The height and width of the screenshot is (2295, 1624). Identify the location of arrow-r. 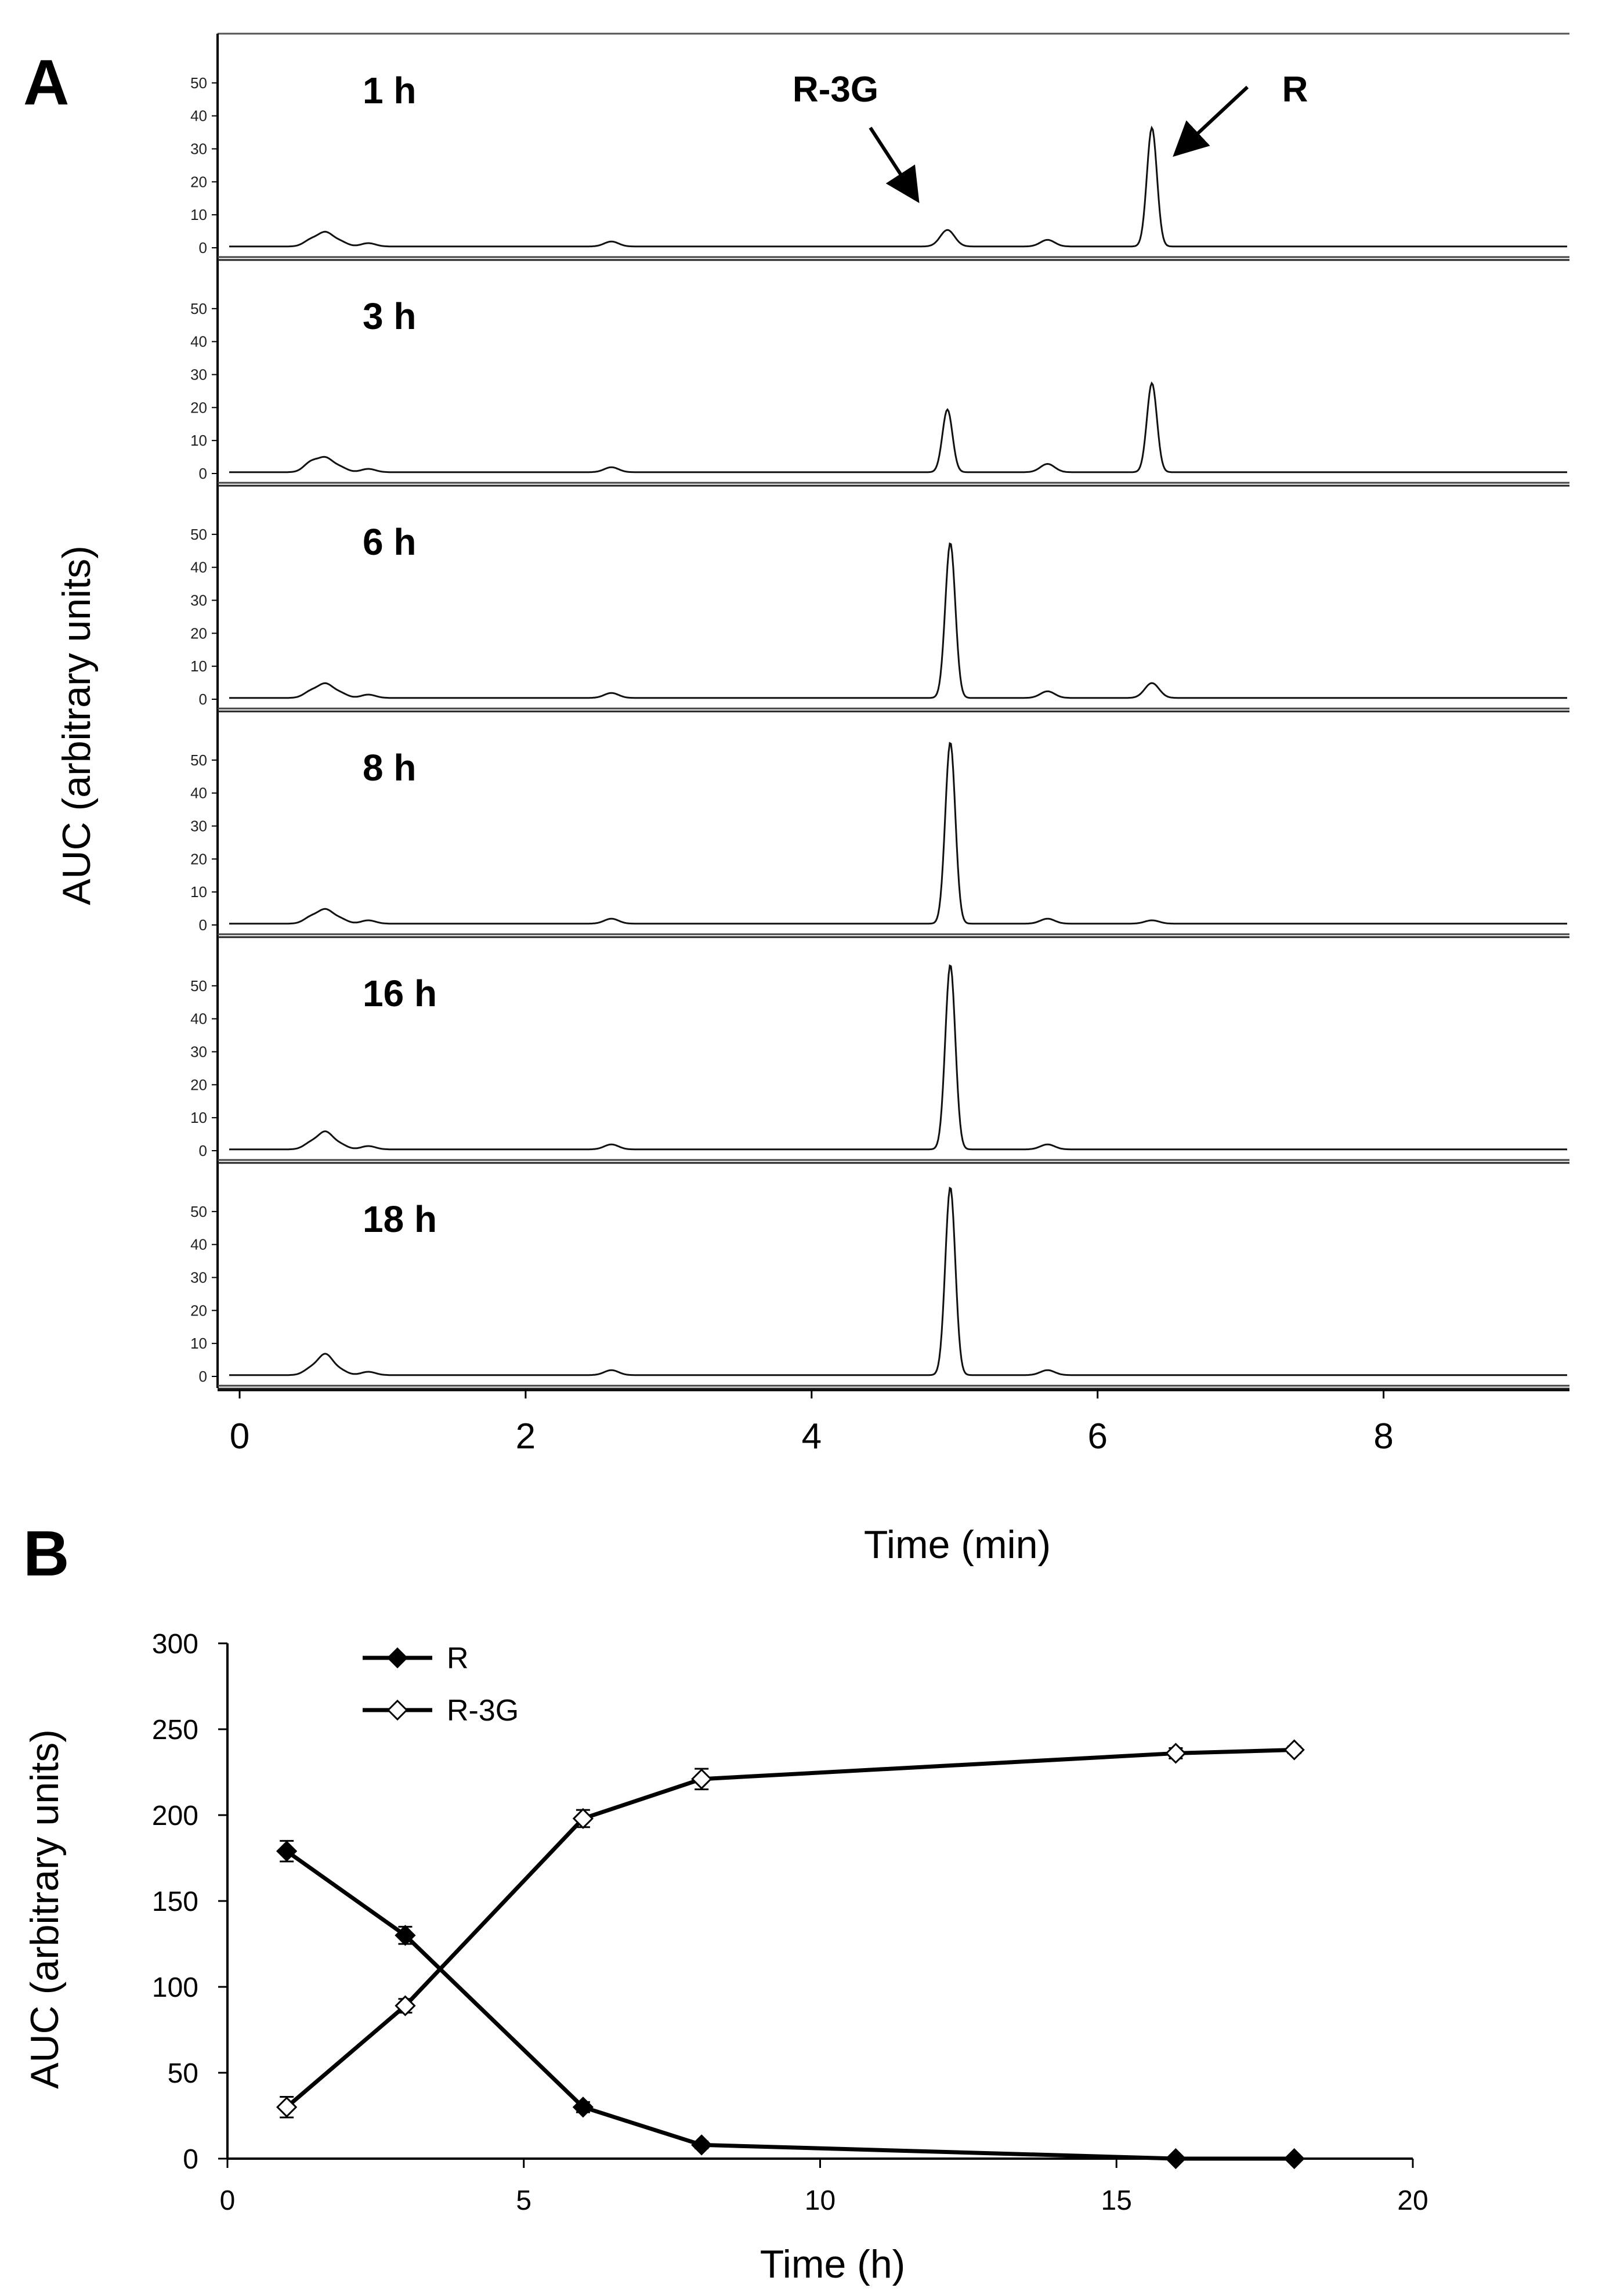
(1211, 121).